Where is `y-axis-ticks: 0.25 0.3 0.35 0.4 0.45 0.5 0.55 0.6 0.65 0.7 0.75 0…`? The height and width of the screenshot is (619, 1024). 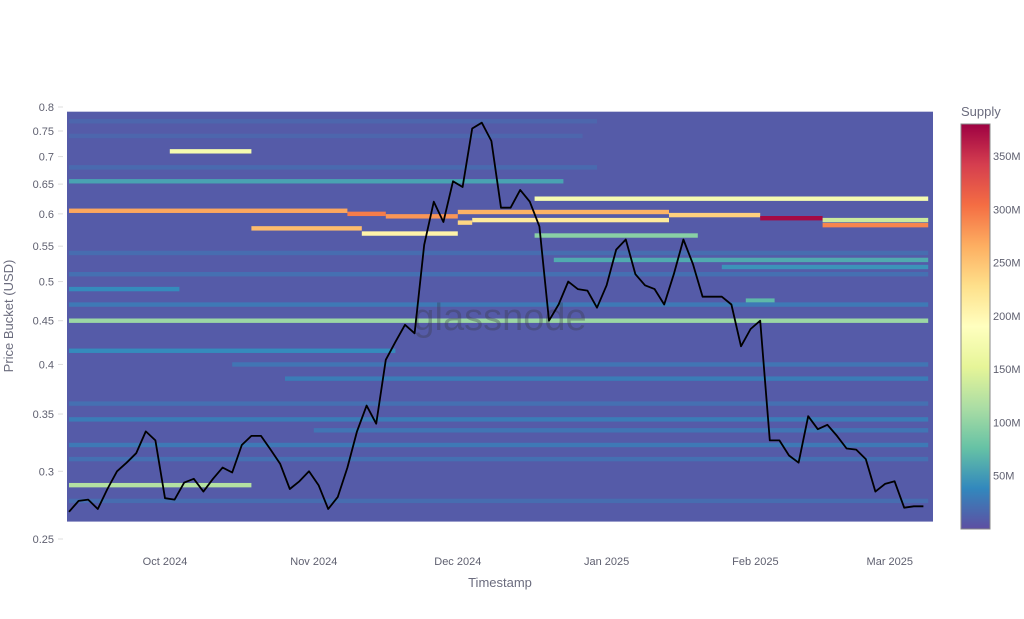
y-axis-ticks: 0.25 0.3 0.35 0.4 0.45 0.5 0.55 0.6 0.65 0.7 0.75 0… is located at coordinates (48, 324).